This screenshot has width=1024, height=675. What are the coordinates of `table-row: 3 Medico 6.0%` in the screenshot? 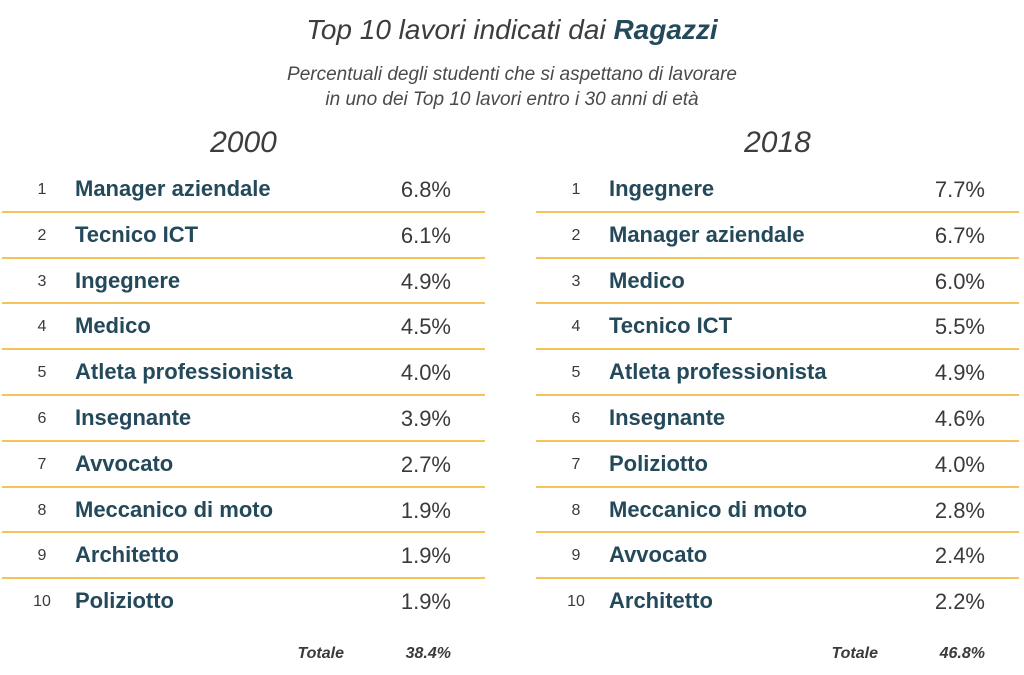 It's located at (777, 282).